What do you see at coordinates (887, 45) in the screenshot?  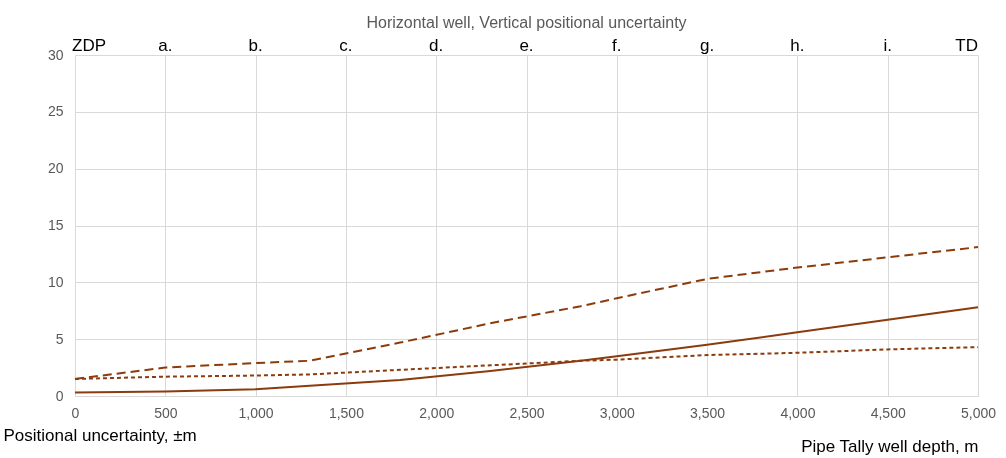 I see `text: i.` at bounding box center [887, 45].